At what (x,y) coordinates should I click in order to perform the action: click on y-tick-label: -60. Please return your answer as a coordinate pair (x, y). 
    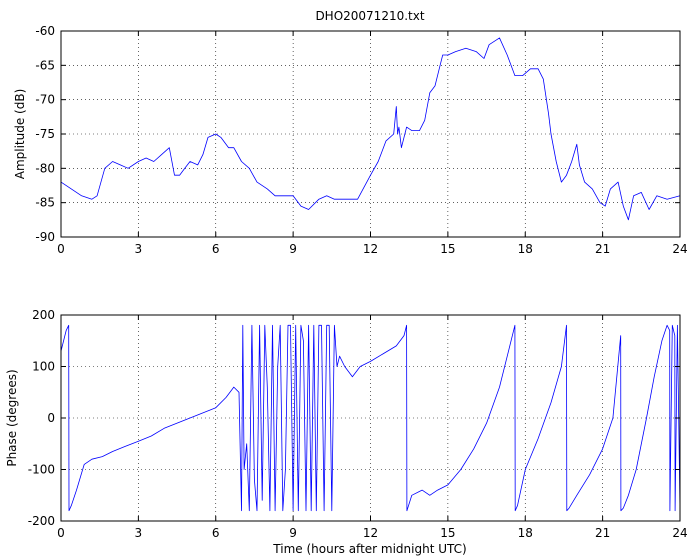
    Looking at the image, I should click on (45, 31).